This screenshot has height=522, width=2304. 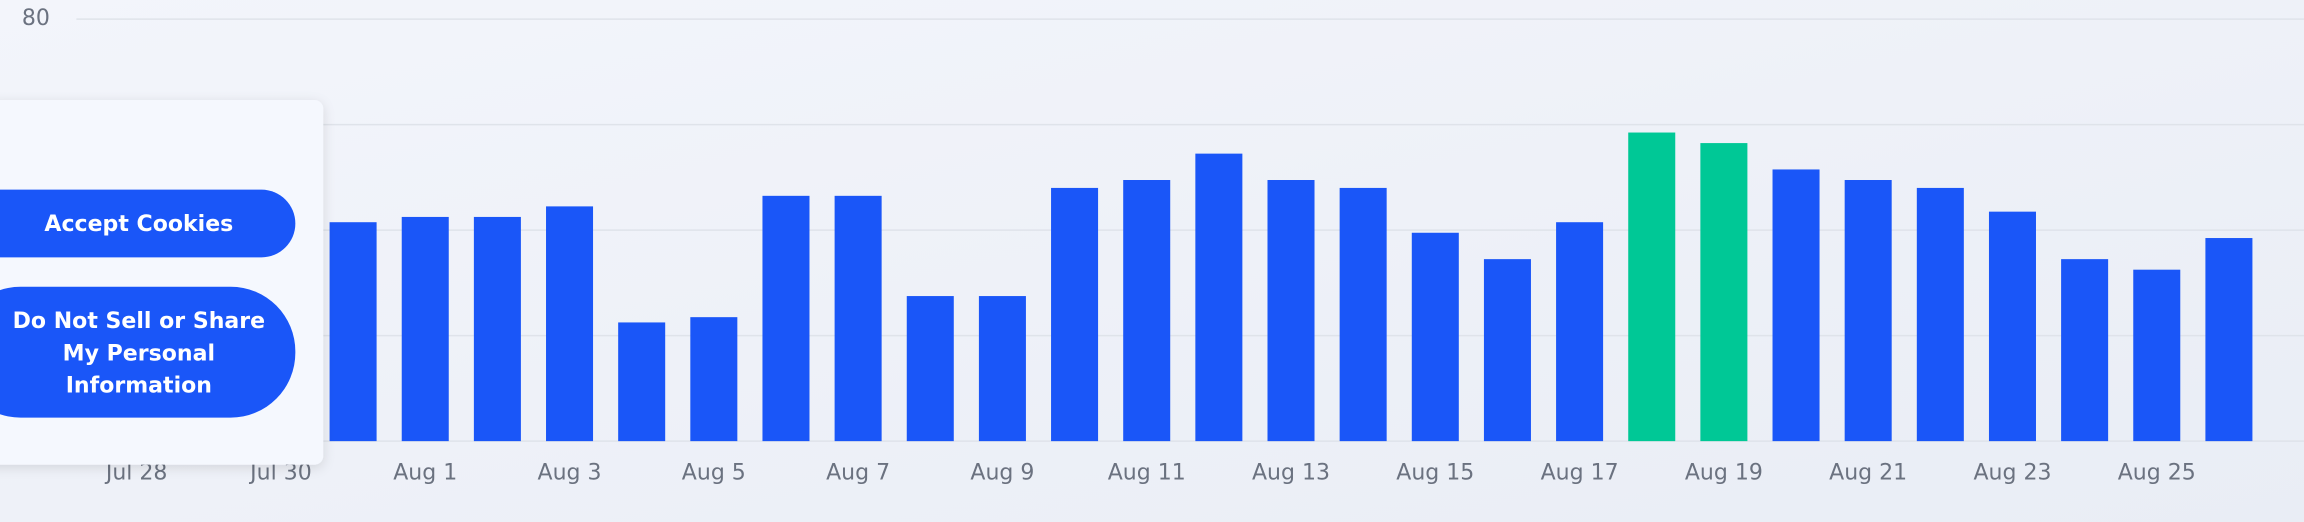 What do you see at coordinates (1580, 472) in the screenshot?
I see `x-tick-label: Aug 17` at bounding box center [1580, 472].